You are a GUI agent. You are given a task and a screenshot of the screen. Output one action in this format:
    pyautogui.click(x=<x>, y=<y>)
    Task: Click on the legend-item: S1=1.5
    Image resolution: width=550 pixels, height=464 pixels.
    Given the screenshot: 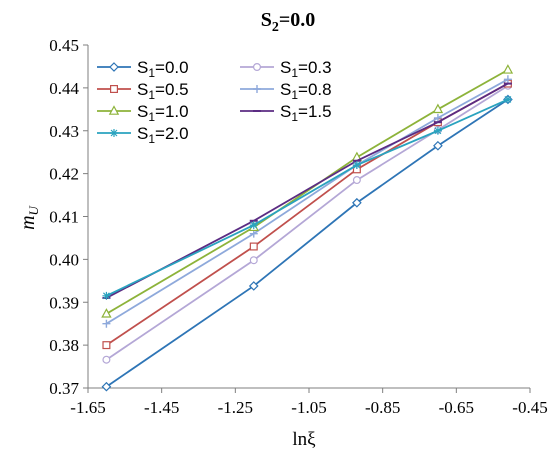 What is the action you would take?
    pyautogui.click(x=286, y=113)
    